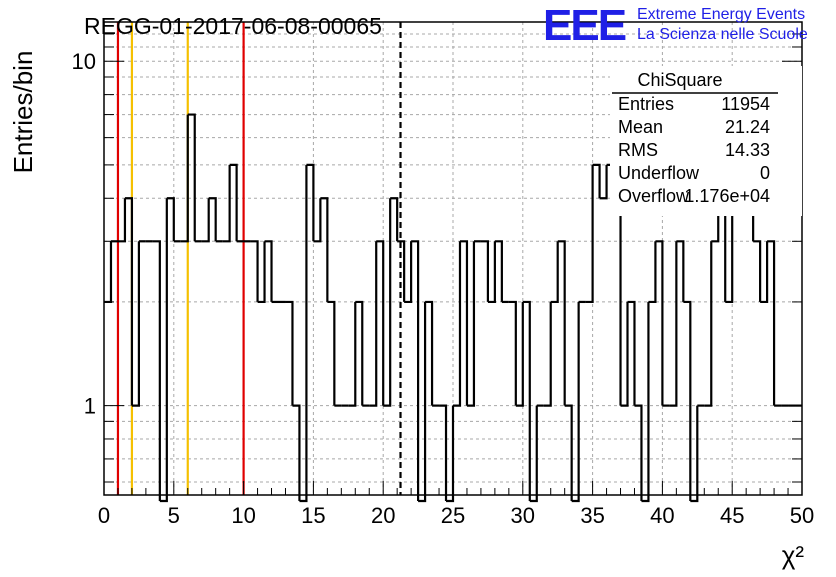  I want to click on x-tick-labels: 0 5 10 15 20 25 30 35 40 45 50, so click(456, 515).